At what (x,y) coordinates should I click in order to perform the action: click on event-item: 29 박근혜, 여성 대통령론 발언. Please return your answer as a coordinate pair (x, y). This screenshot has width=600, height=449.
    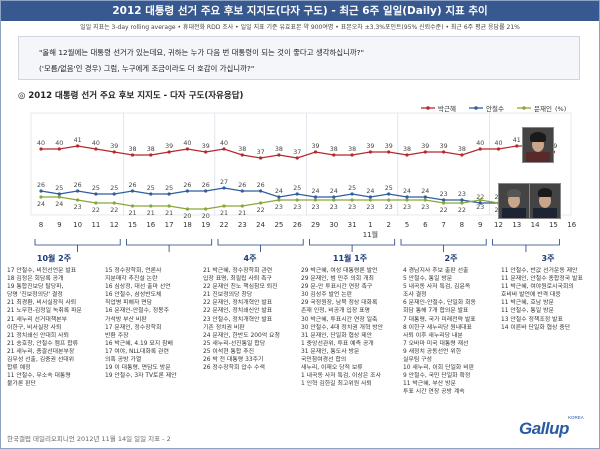
    Looking at the image, I should click on (339, 271).